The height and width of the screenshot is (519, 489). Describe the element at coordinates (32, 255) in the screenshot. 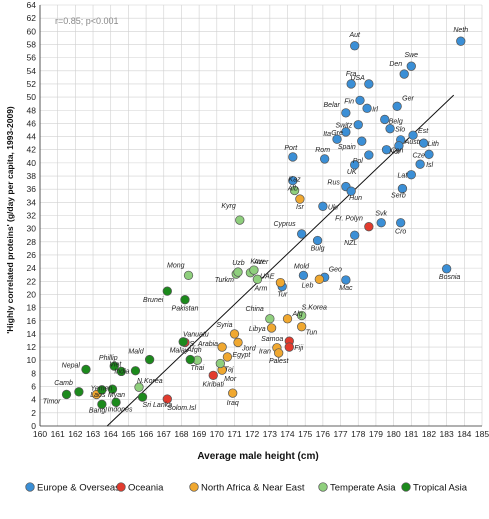

I see `y-tick-label: 26` at that location.